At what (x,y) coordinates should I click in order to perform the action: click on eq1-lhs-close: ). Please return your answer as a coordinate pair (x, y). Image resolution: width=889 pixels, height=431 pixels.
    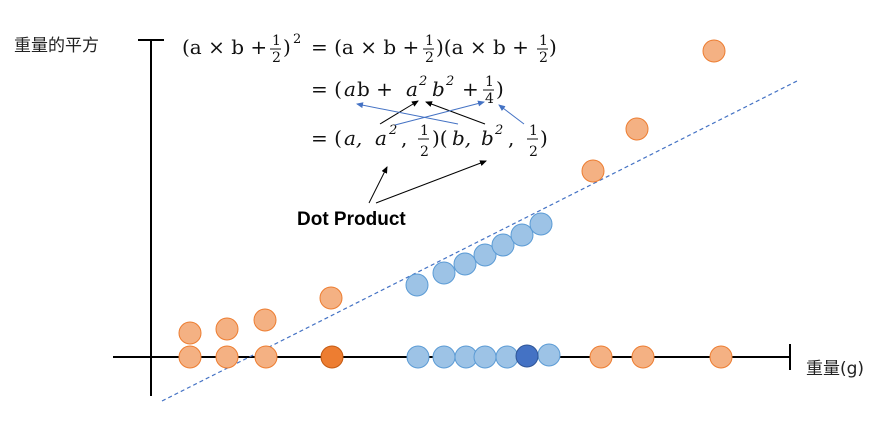
    Looking at the image, I should click on (287, 47).